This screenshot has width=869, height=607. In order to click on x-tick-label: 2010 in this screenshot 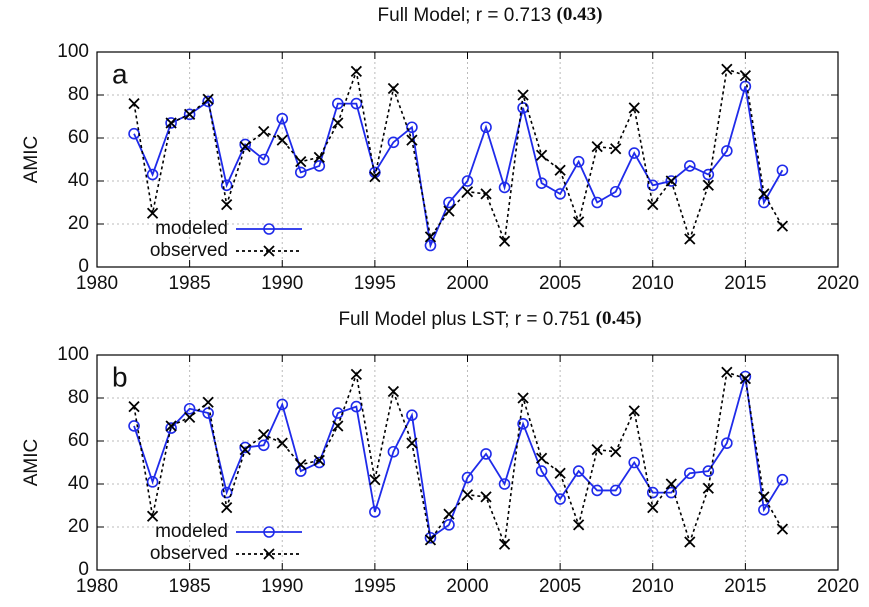, I will do `click(653, 586)`.